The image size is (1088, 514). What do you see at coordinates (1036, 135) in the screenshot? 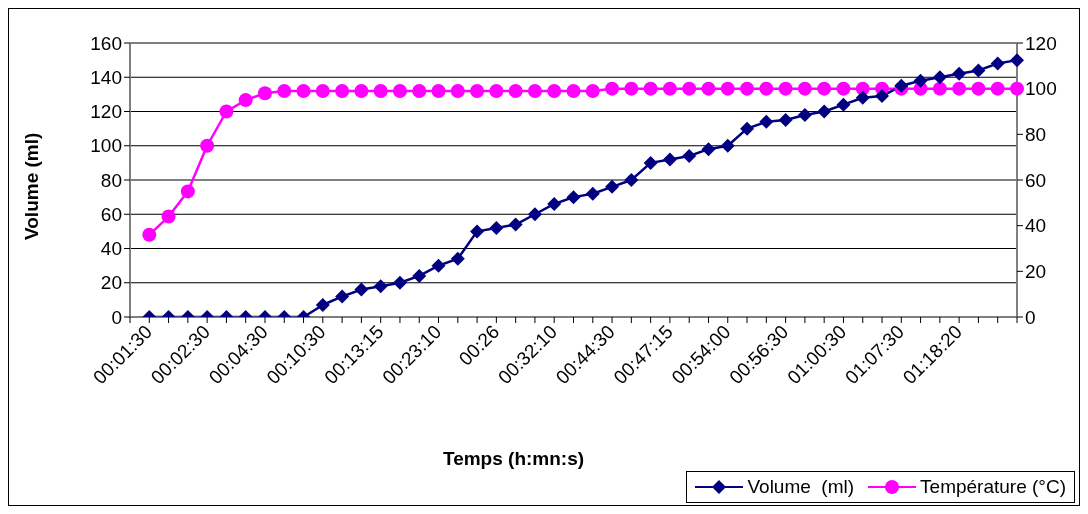
I see `y2-tick-label: 80` at bounding box center [1036, 135].